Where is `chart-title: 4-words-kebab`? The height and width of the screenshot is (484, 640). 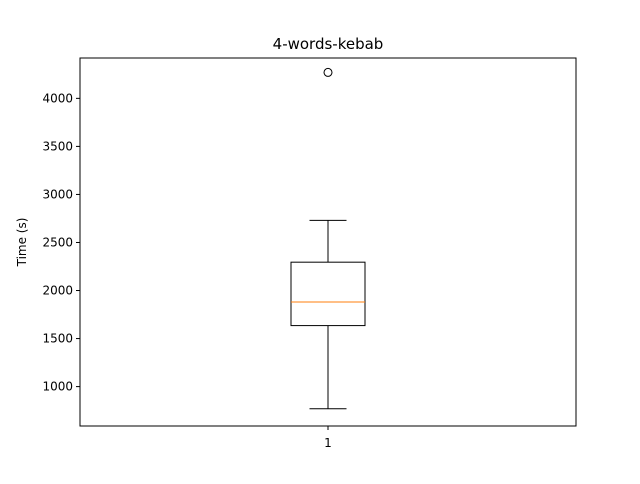
chart-title: 4-words-kebab is located at coordinates (328, 44).